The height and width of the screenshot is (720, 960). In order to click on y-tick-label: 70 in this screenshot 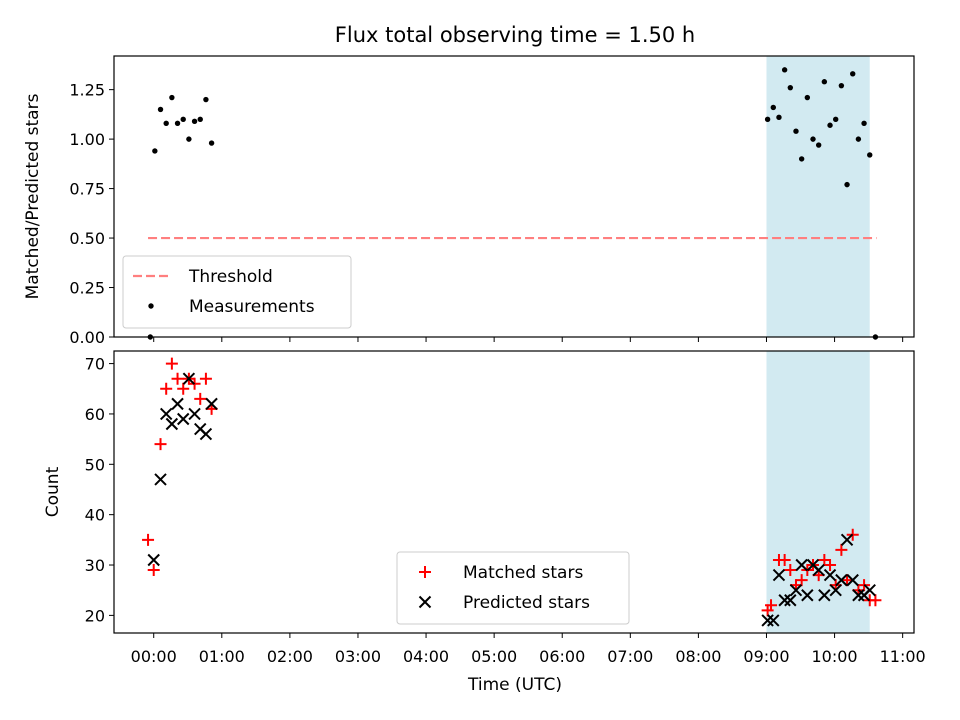, I will do `click(95, 364)`.